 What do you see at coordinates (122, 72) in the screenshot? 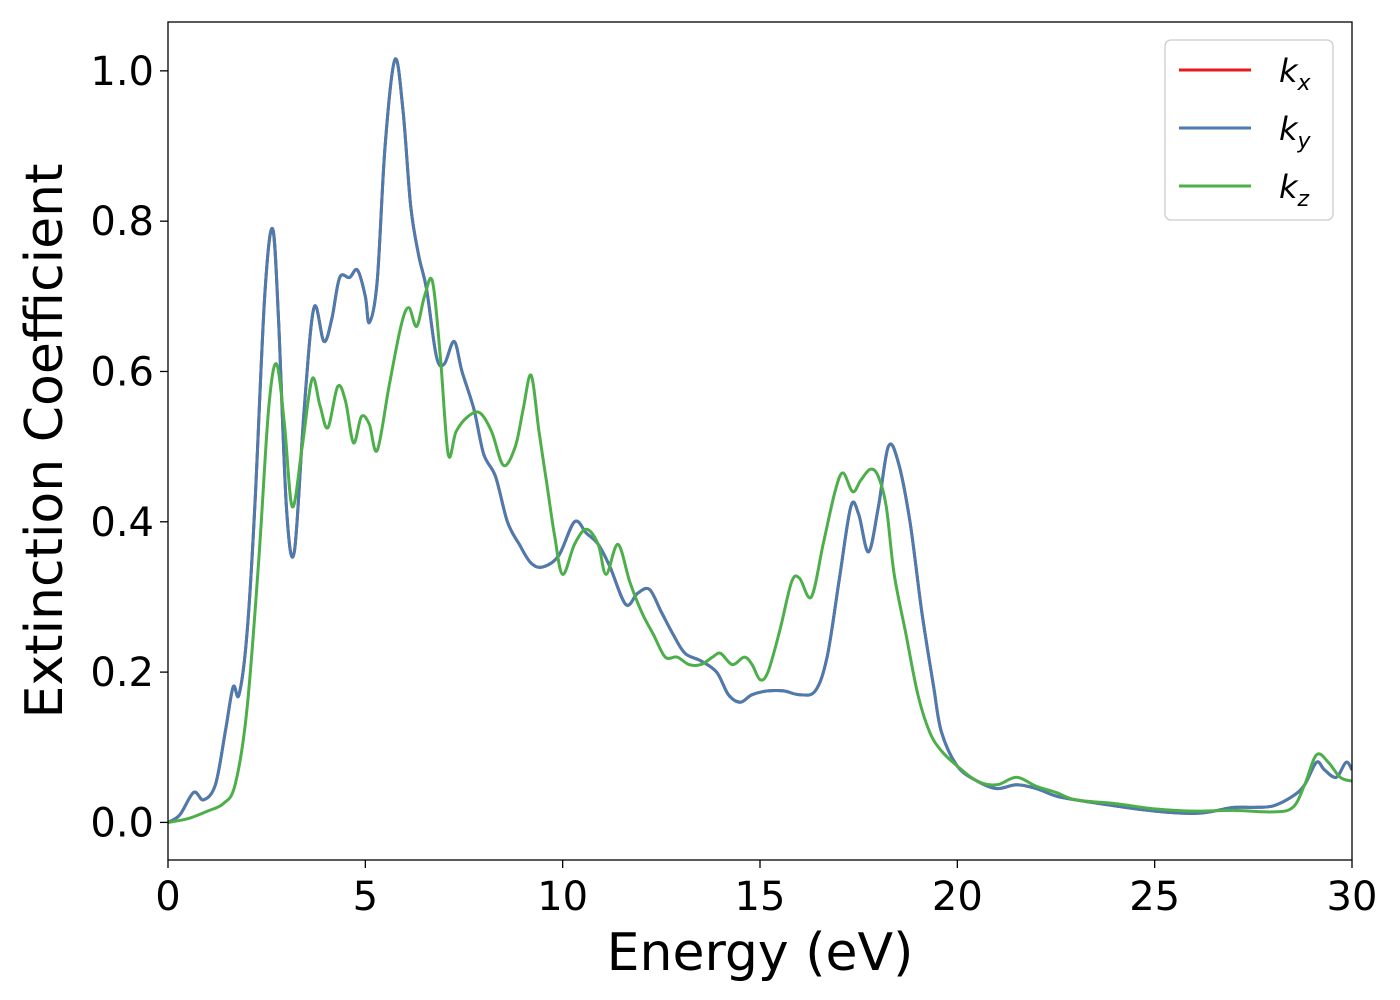
I see `y-tick-label: 1.0` at bounding box center [122, 72].